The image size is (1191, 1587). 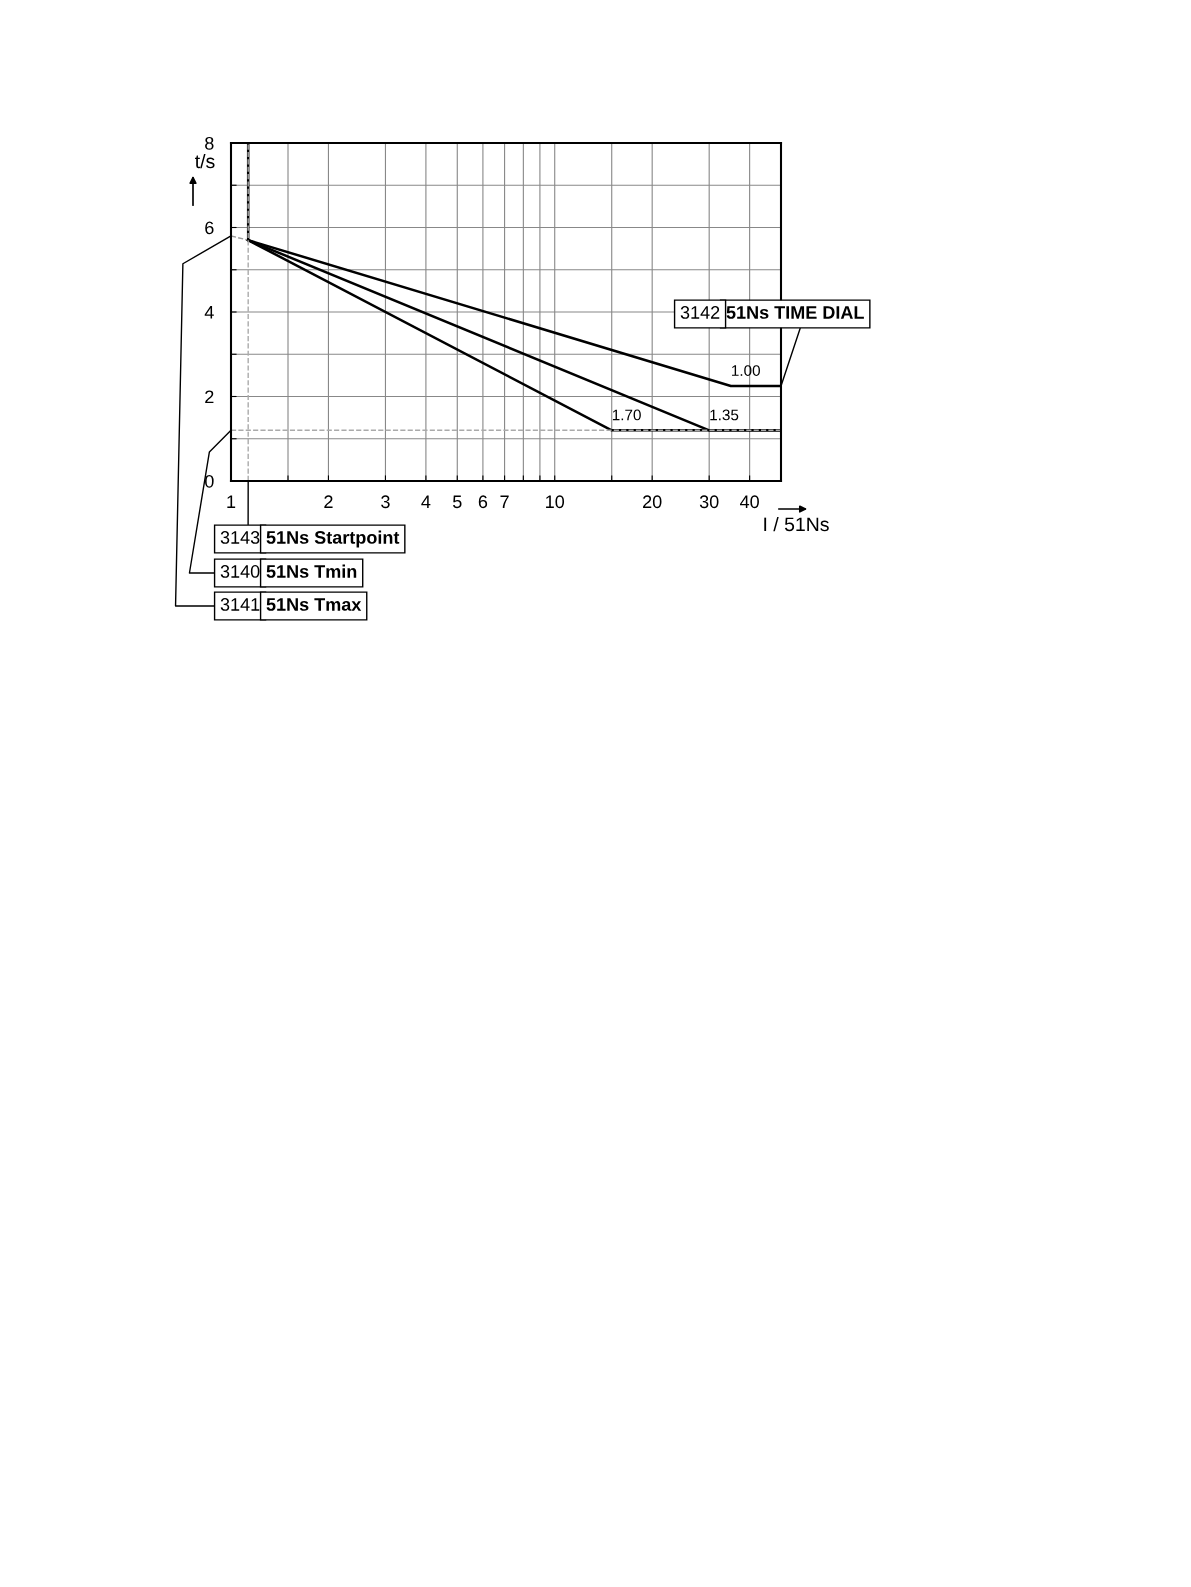 I want to click on x-tick-label: 10, so click(x=555, y=502).